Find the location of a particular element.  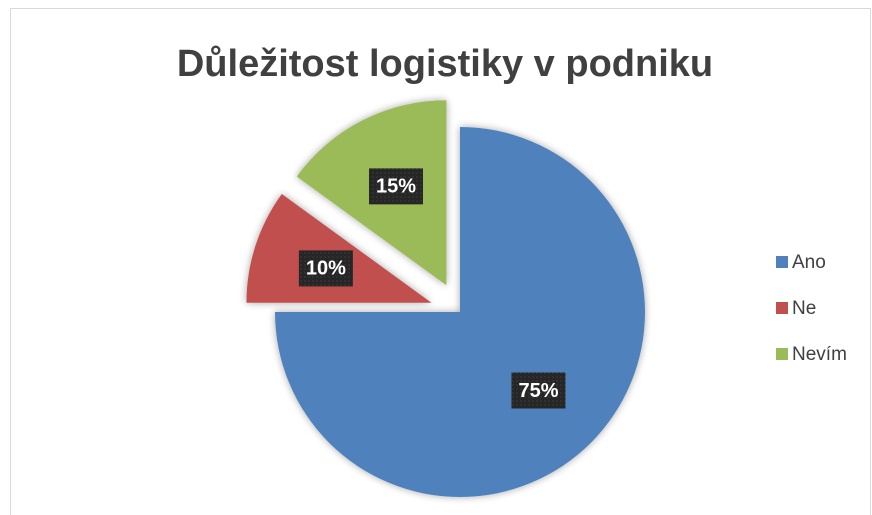

pie-slice is located at coordinates (339, 248).